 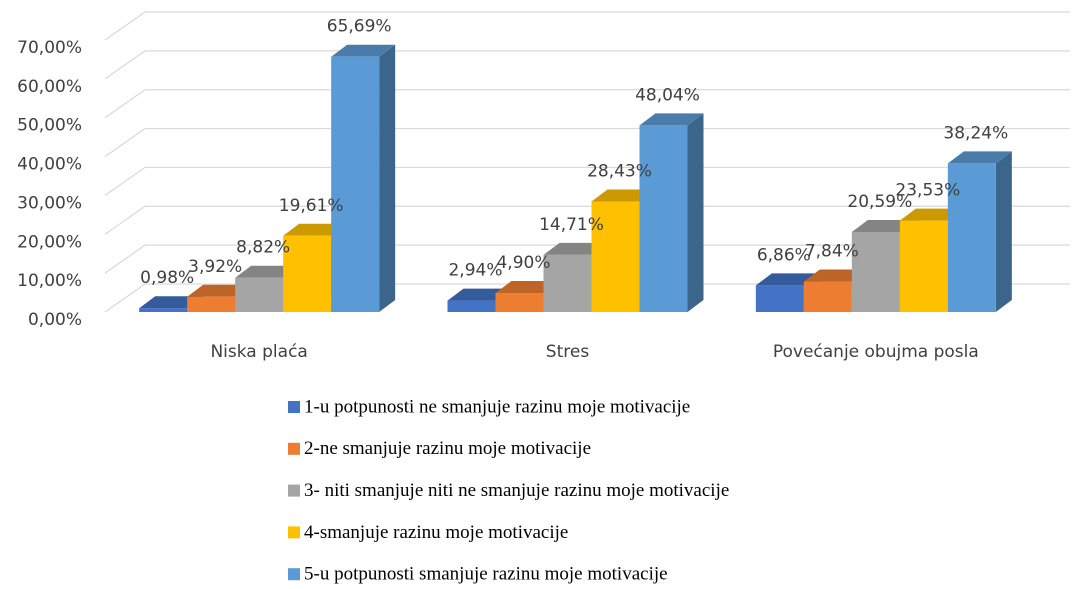 I want to click on data-label: 8,82%, so click(x=263, y=248).